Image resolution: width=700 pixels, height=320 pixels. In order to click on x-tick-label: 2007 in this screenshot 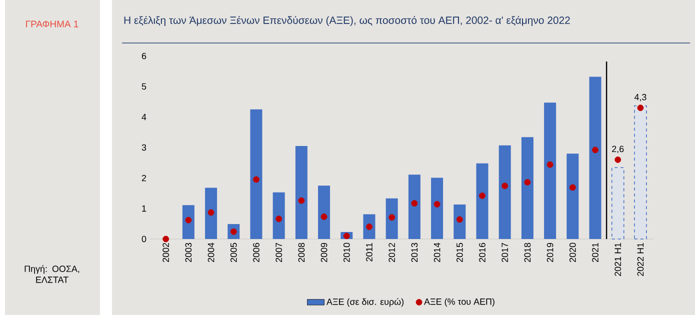, I will do `click(279, 252)`.